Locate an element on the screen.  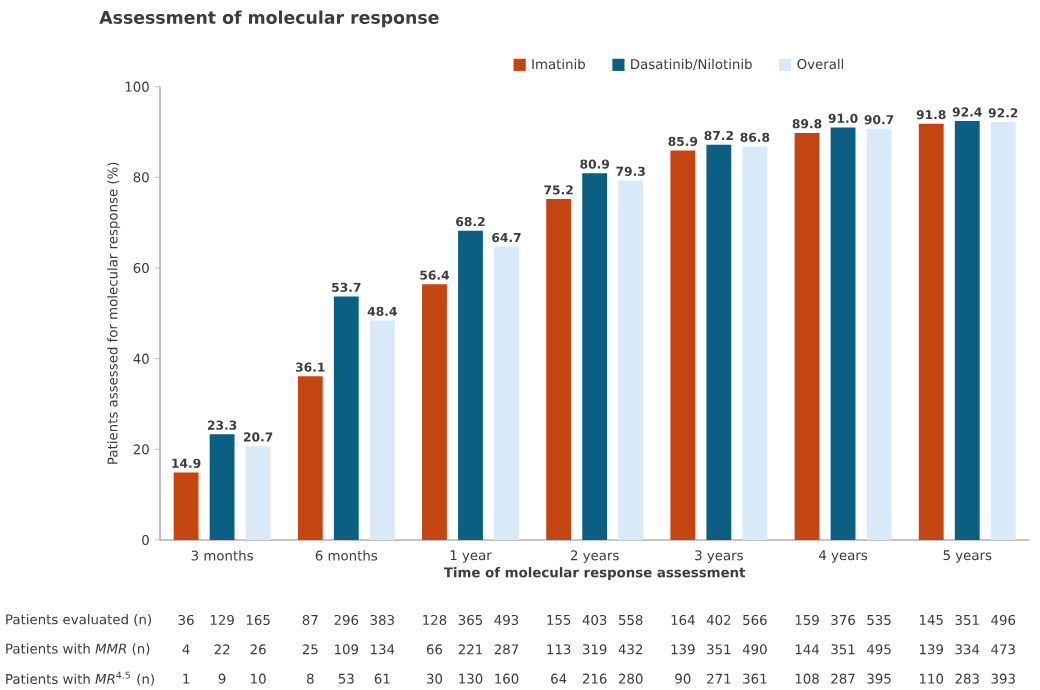
chart-title: Assessment of molecular response is located at coordinates (269, 19).